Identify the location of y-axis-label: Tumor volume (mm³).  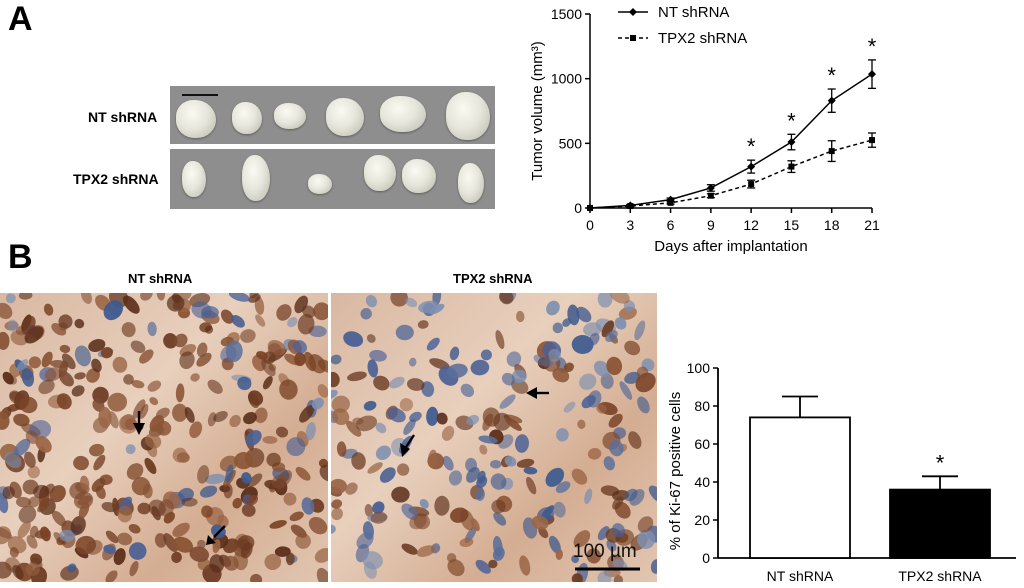
(537, 110).